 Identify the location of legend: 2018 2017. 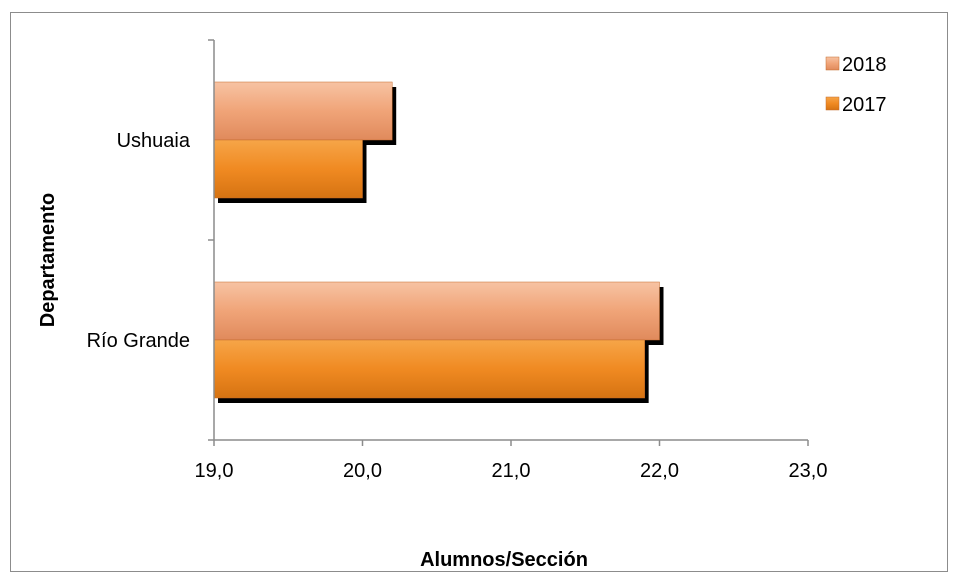
(856, 85).